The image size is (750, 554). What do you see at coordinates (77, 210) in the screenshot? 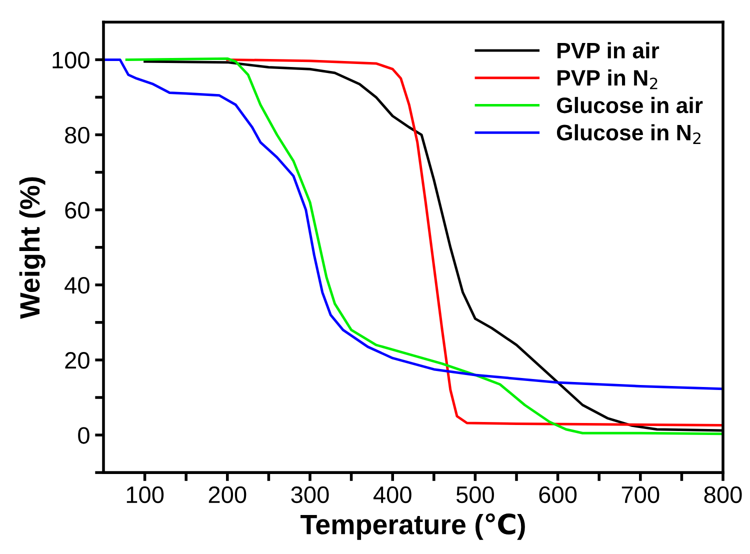
I see `y-tick-label: 60` at bounding box center [77, 210].